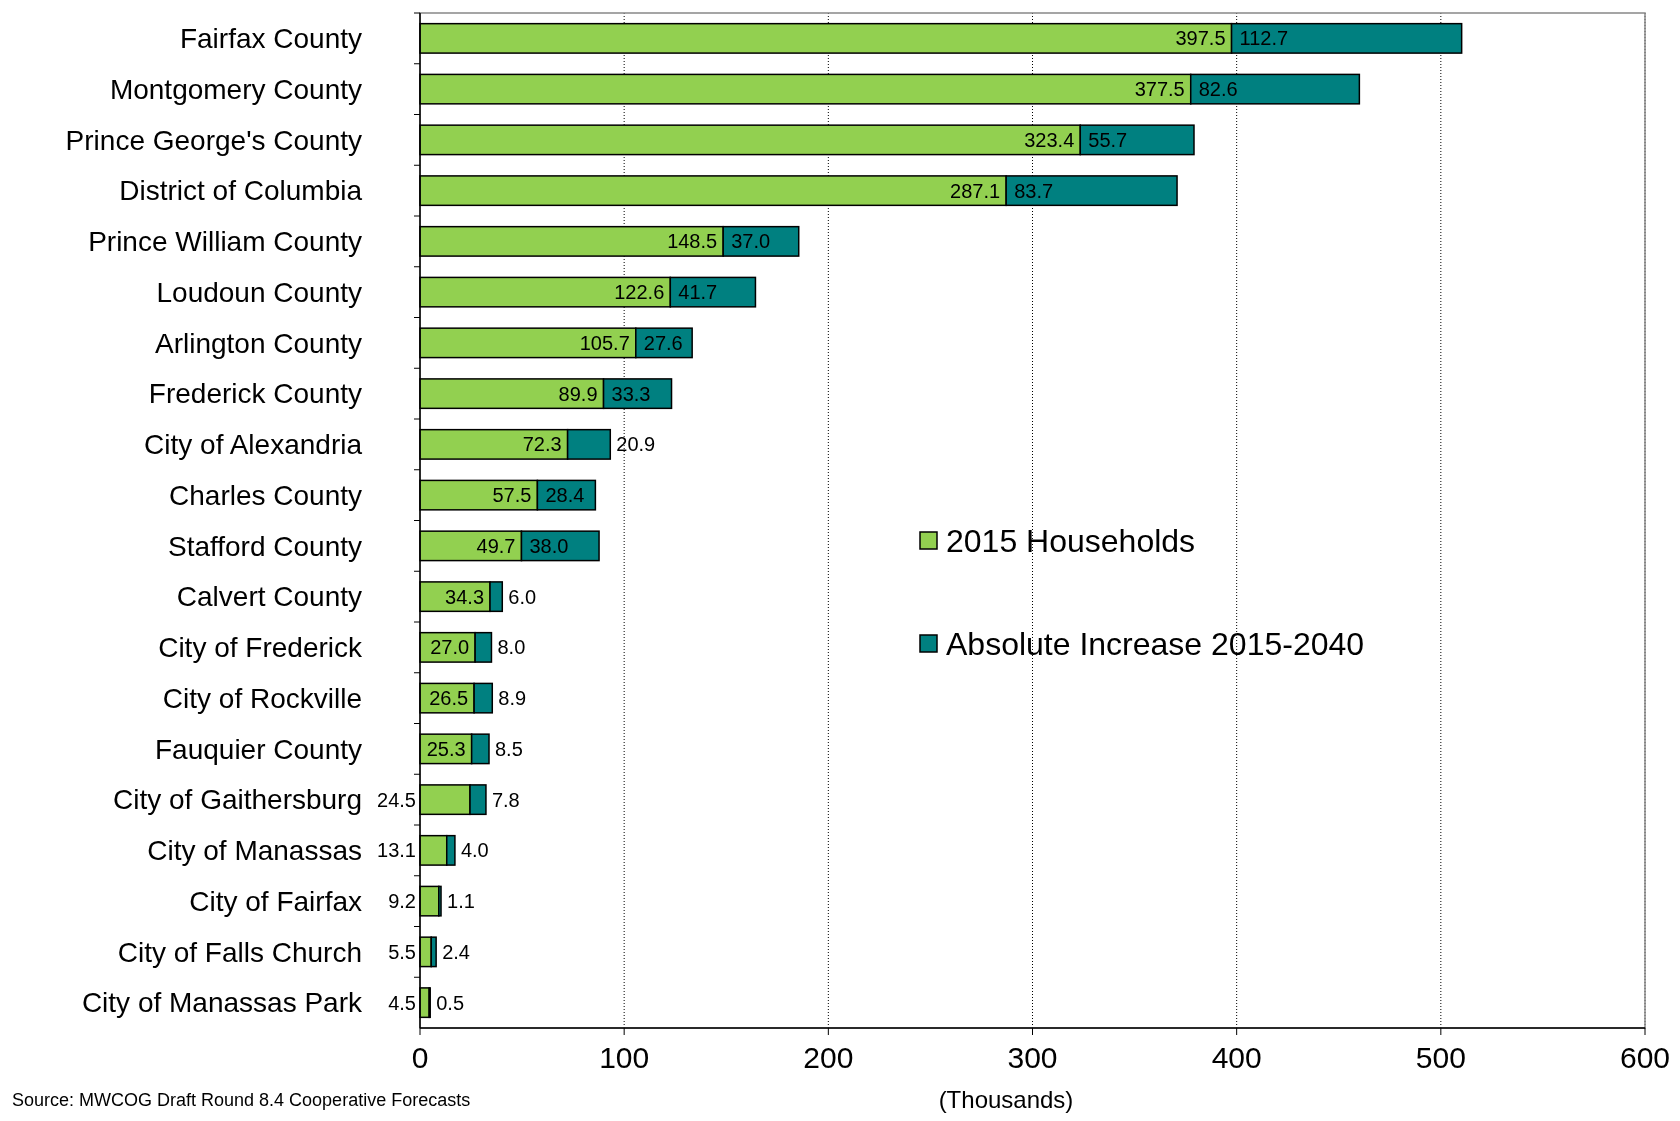 This screenshot has height=1121, width=1680. I want to click on source-note: Source: MWCOG Draft Round 8.4 Cooperative Forecasts, so click(241, 1100).